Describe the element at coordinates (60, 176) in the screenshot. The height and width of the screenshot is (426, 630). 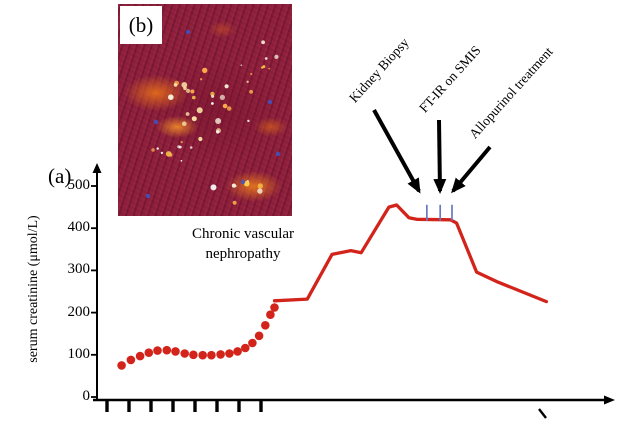
I see `panel-a-label: (a)` at that location.